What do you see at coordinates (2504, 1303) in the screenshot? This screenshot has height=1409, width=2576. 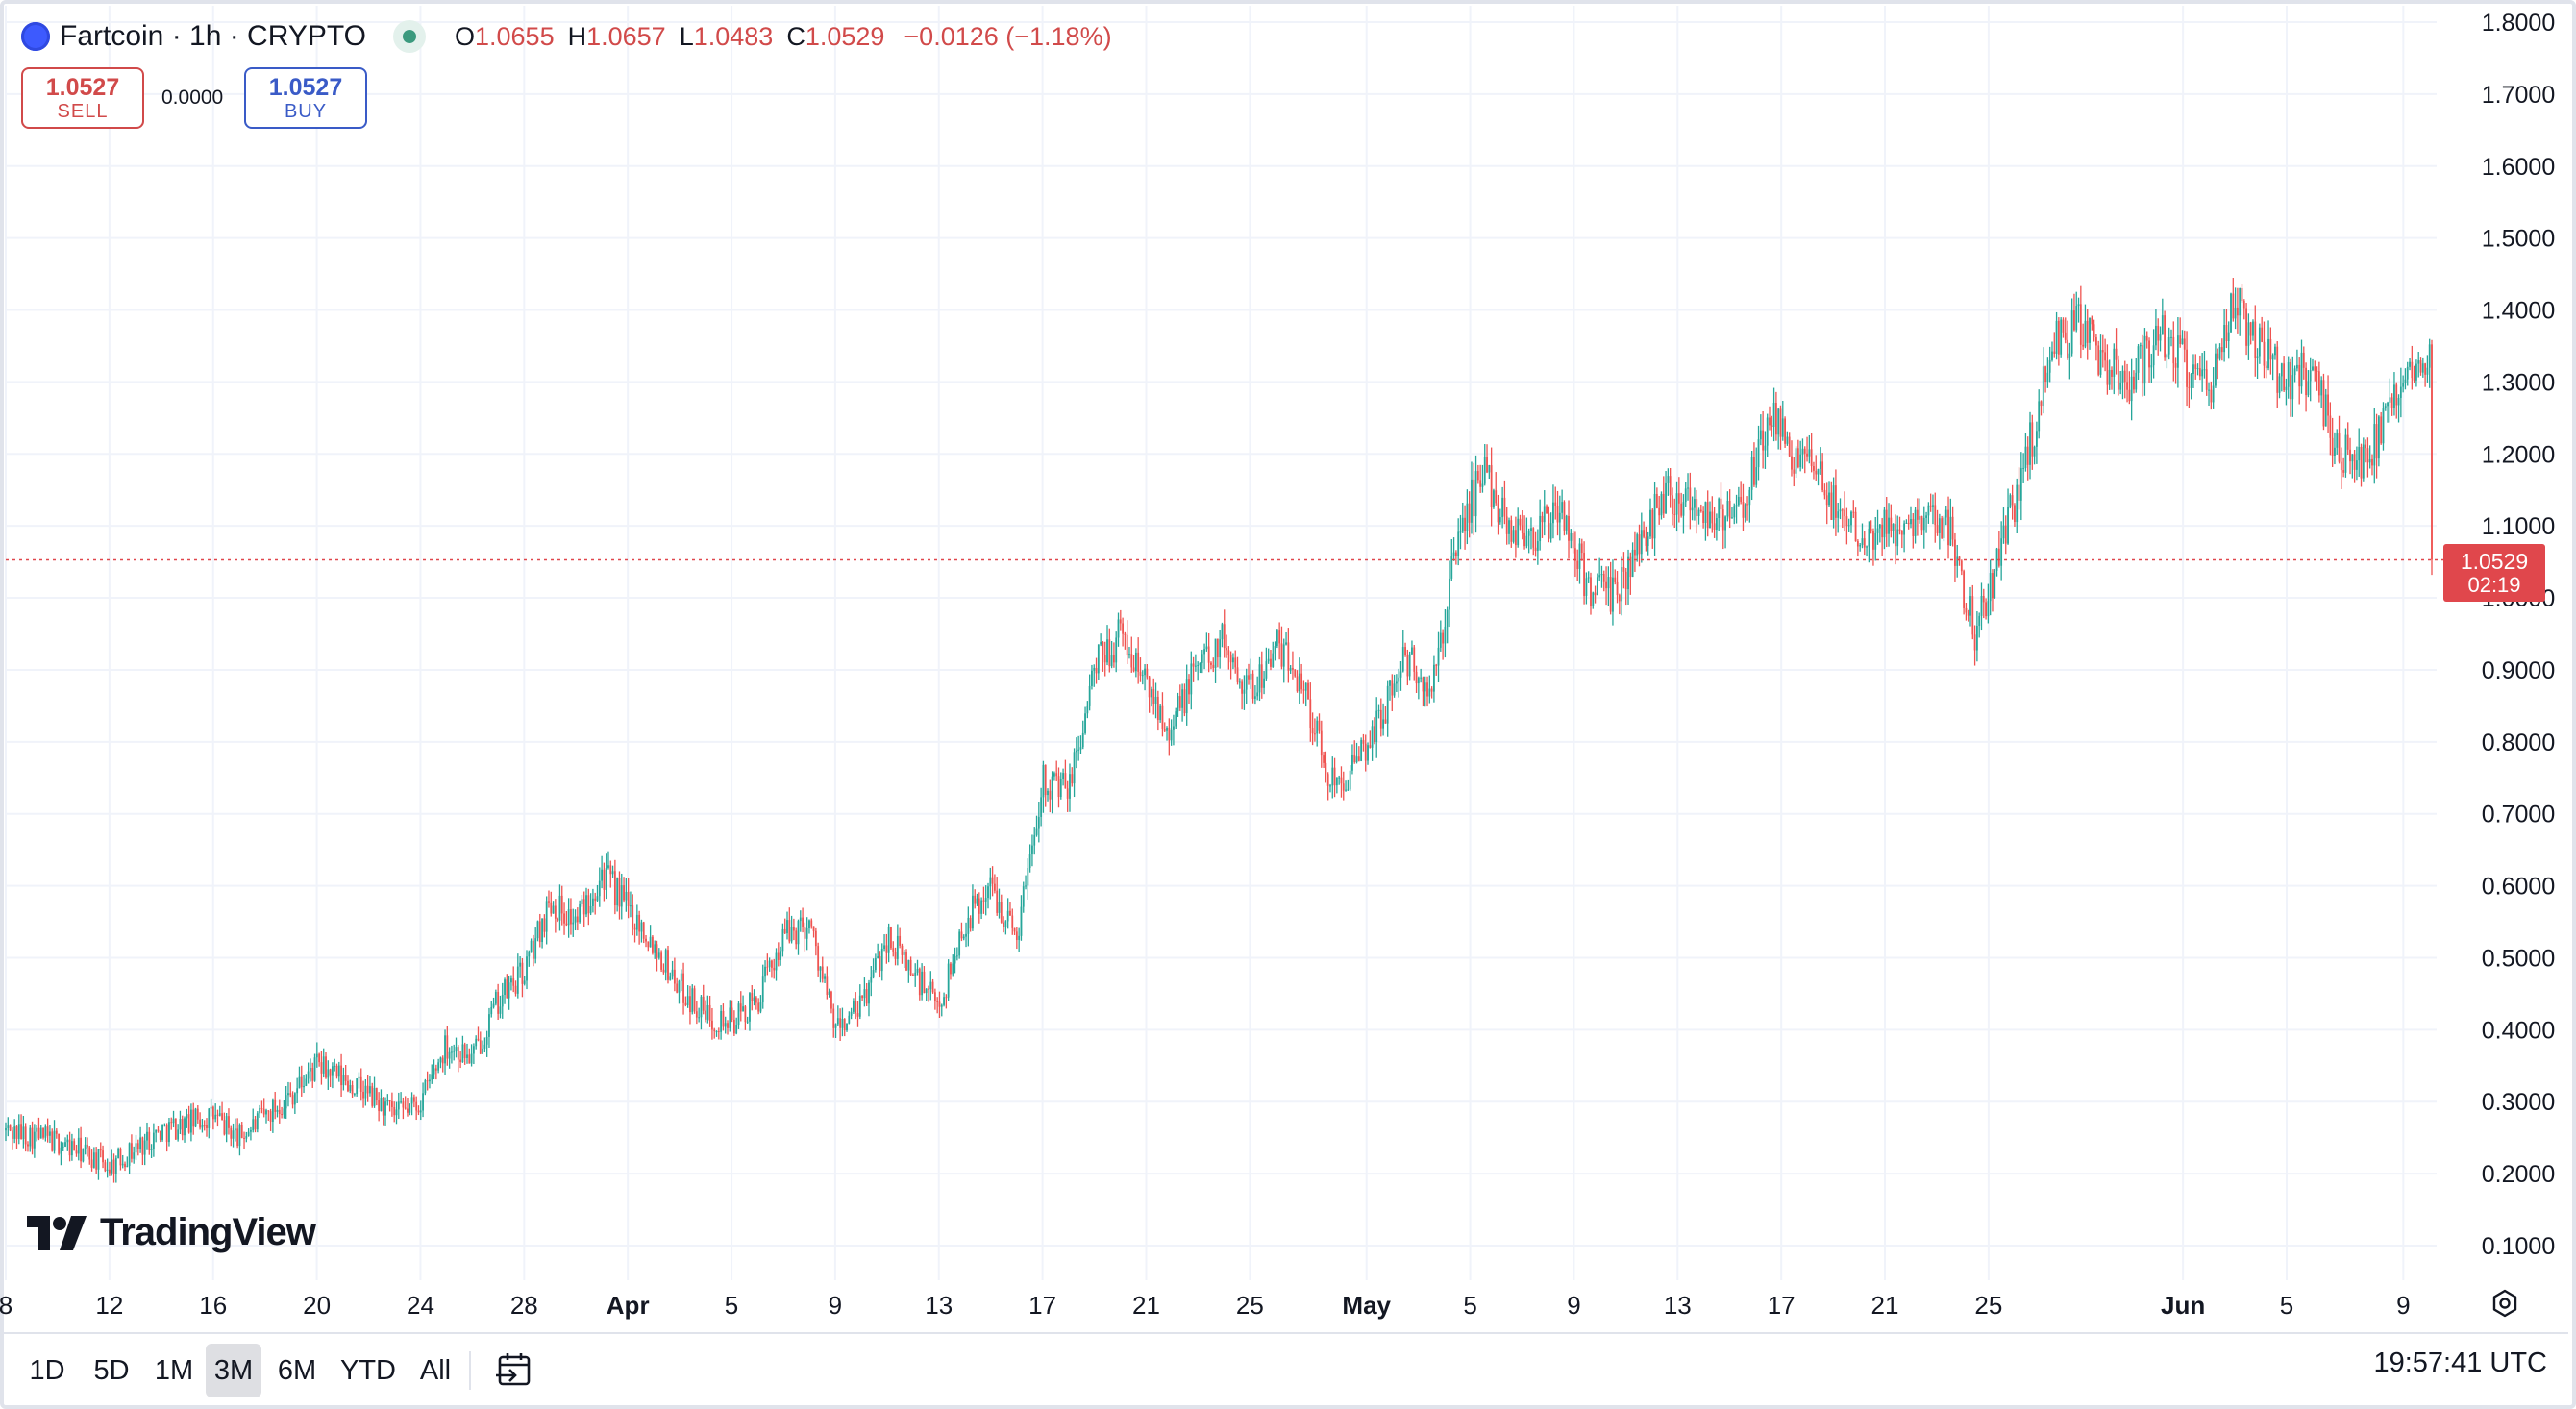 I see `settings-gear-icon` at bounding box center [2504, 1303].